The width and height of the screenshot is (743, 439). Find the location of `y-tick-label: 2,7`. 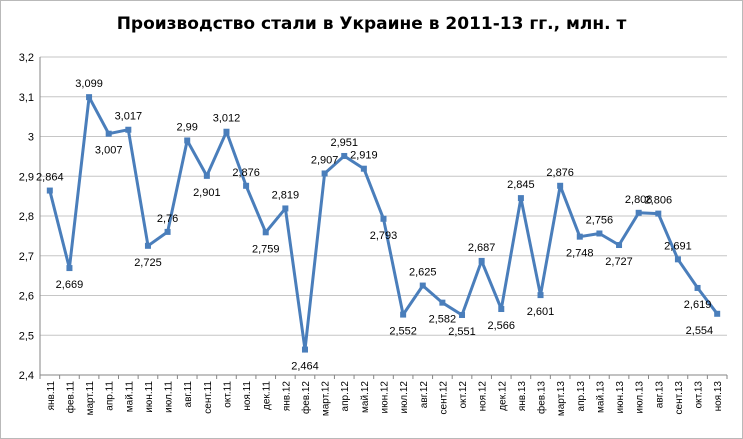

y-tick-label: 2,7 is located at coordinates (26, 257).